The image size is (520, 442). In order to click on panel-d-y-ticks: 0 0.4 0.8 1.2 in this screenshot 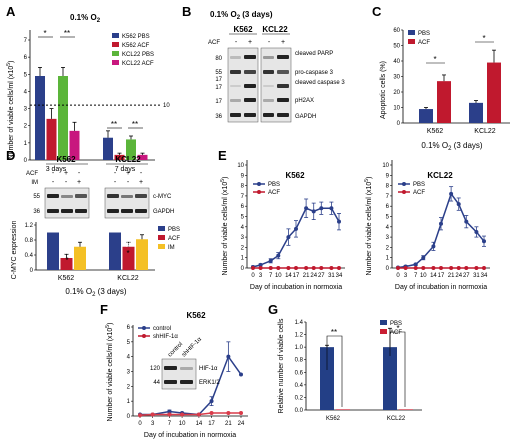, I will do `click(30, 248)`.